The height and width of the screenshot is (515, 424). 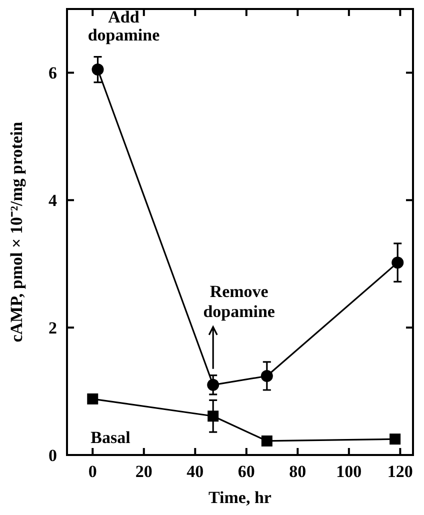 What do you see at coordinates (349, 471) in the screenshot?
I see `x-tick-label: 100` at bounding box center [349, 471].